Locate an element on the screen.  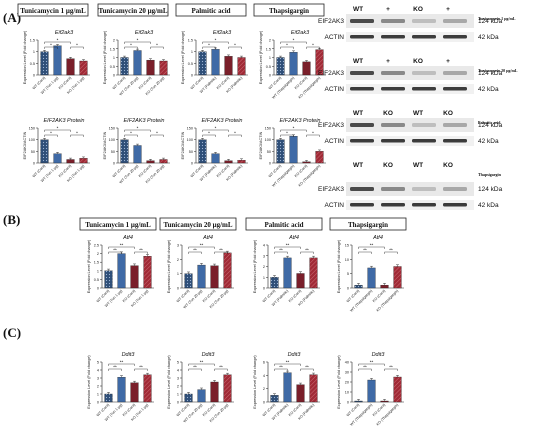
panel-label-a: (A) is located at coordinates (12, 17).